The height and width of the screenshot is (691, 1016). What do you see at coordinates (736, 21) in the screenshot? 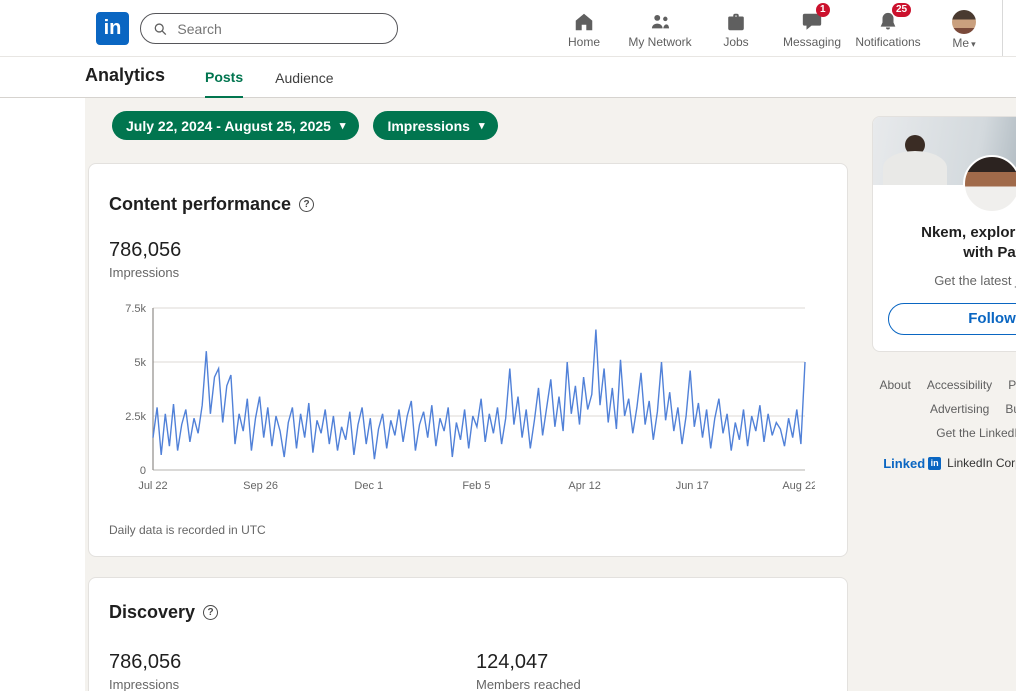
I see `jobs-icon` at bounding box center [736, 21].